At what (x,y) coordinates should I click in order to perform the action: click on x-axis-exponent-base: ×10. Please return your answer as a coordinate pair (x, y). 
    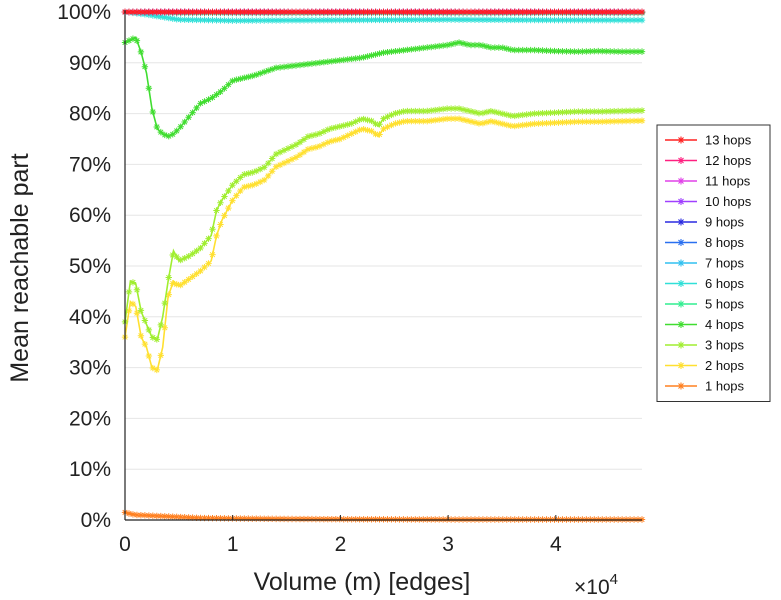
    Looking at the image, I should click on (592, 587).